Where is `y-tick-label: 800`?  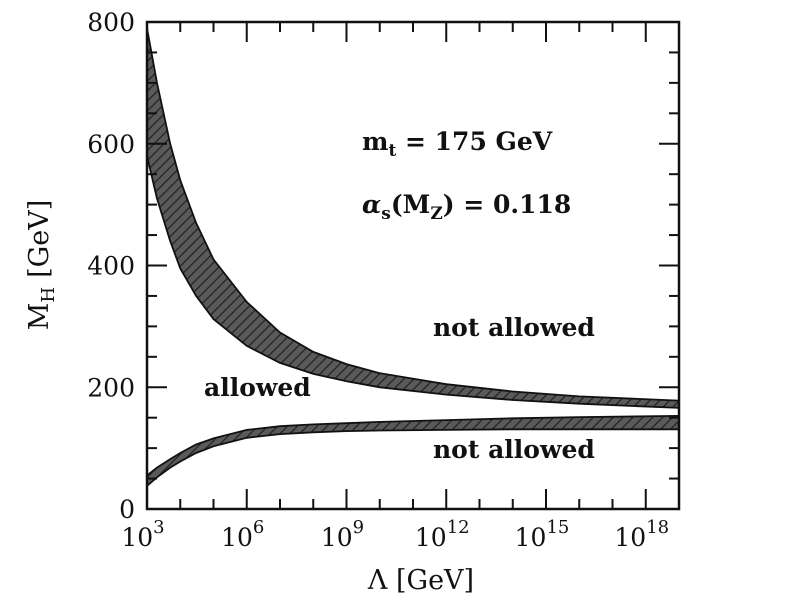
y-tick-label: 800 is located at coordinates (111, 22).